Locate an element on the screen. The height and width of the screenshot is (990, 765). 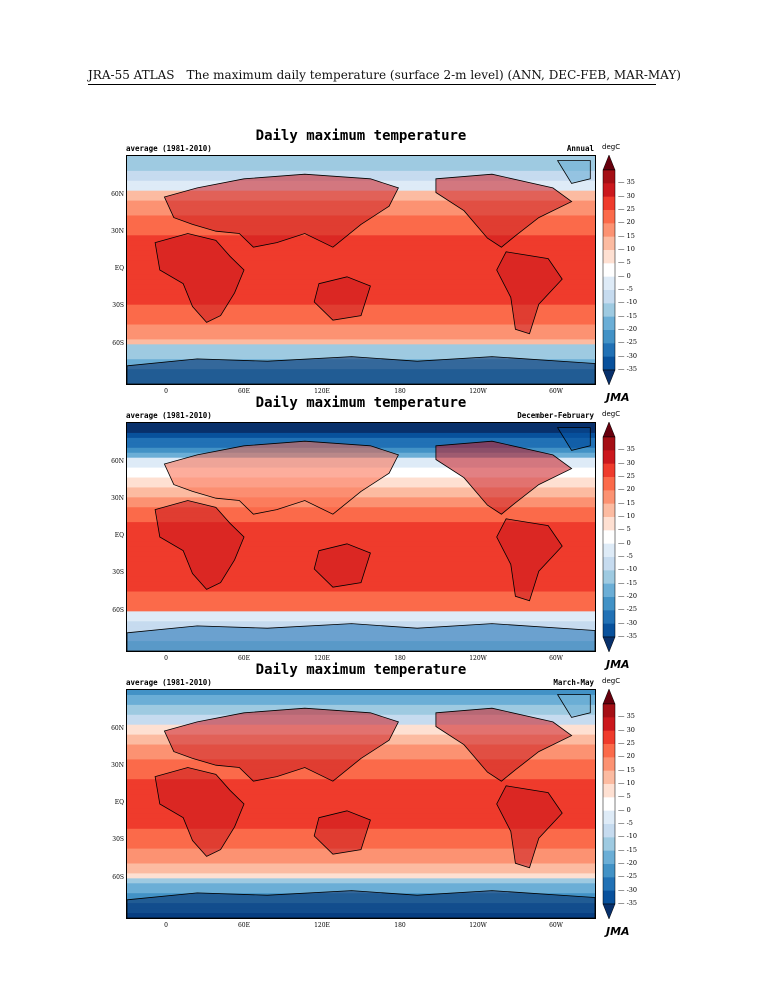
jma-logo: JMA is located at coordinates (618, 664).